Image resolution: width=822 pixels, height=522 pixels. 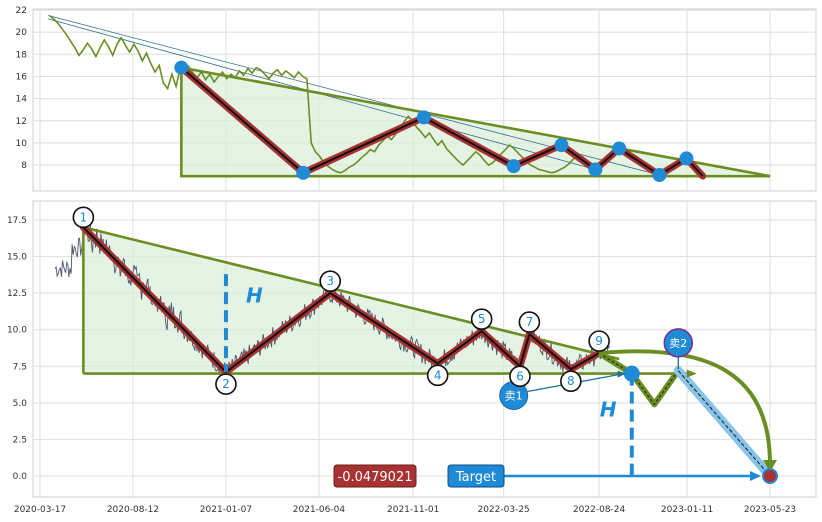 What do you see at coordinates (17, 221) in the screenshot?
I see `bottom-y-tick: 17.5` at bounding box center [17, 221].